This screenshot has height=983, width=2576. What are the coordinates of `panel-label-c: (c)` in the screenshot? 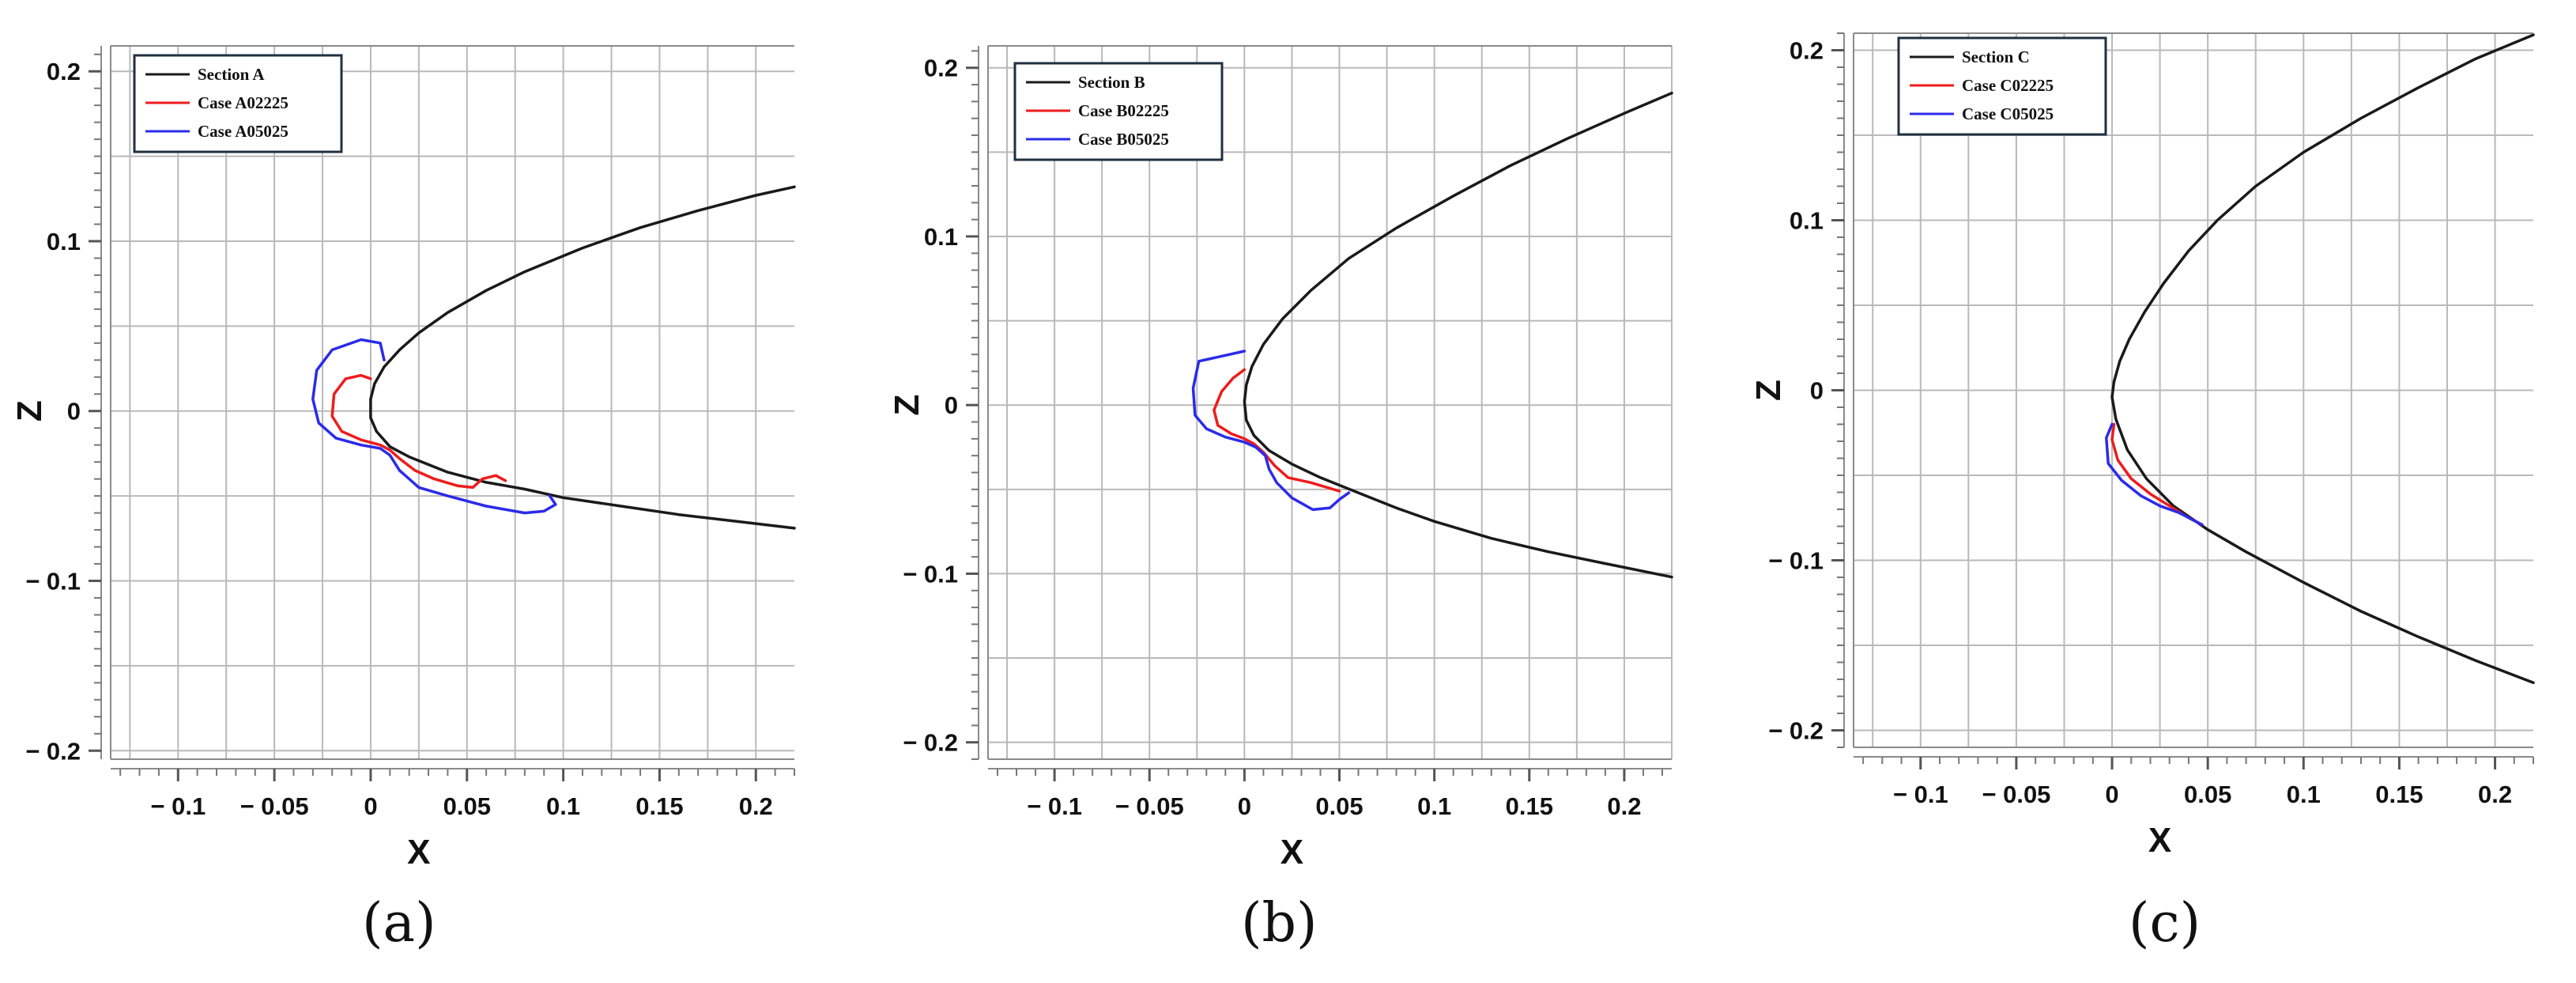 It's located at (2165, 923).